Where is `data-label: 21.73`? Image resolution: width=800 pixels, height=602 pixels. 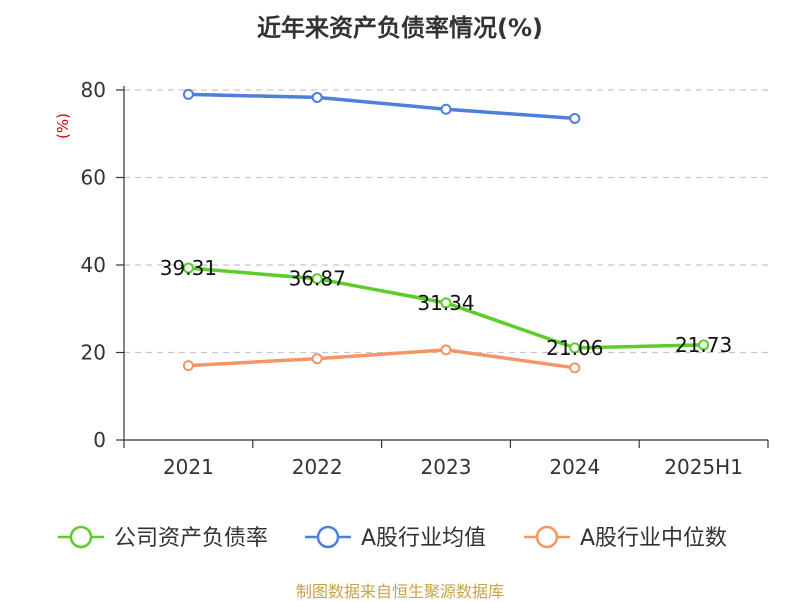 data-label: 21.73 is located at coordinates (703, 345).